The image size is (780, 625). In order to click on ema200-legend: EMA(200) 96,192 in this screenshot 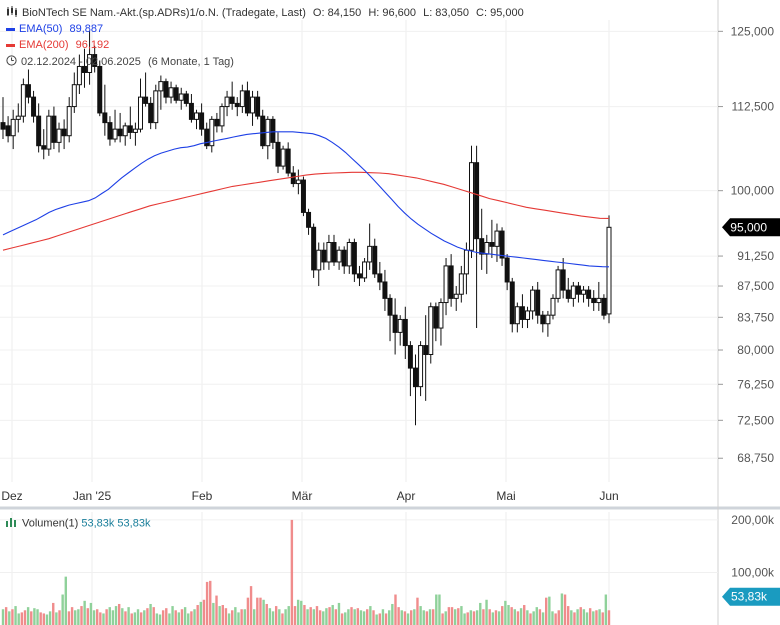, I will do `click(59, 45)`.